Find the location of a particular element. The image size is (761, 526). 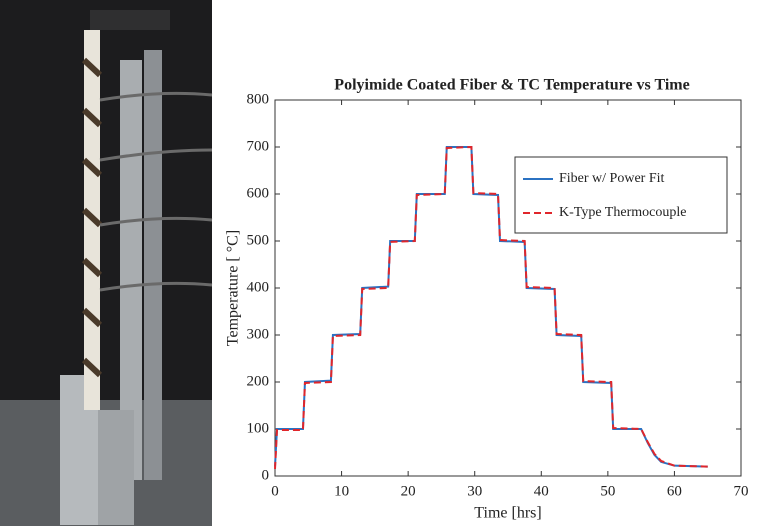

x-tick-label: 50 is located at coordinates (607, 491).